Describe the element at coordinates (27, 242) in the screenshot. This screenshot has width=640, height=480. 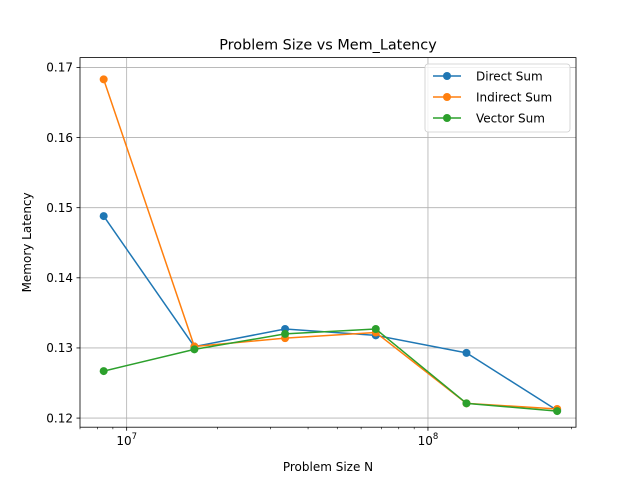
I see `y-axis-title: Memory Latency` at that location.